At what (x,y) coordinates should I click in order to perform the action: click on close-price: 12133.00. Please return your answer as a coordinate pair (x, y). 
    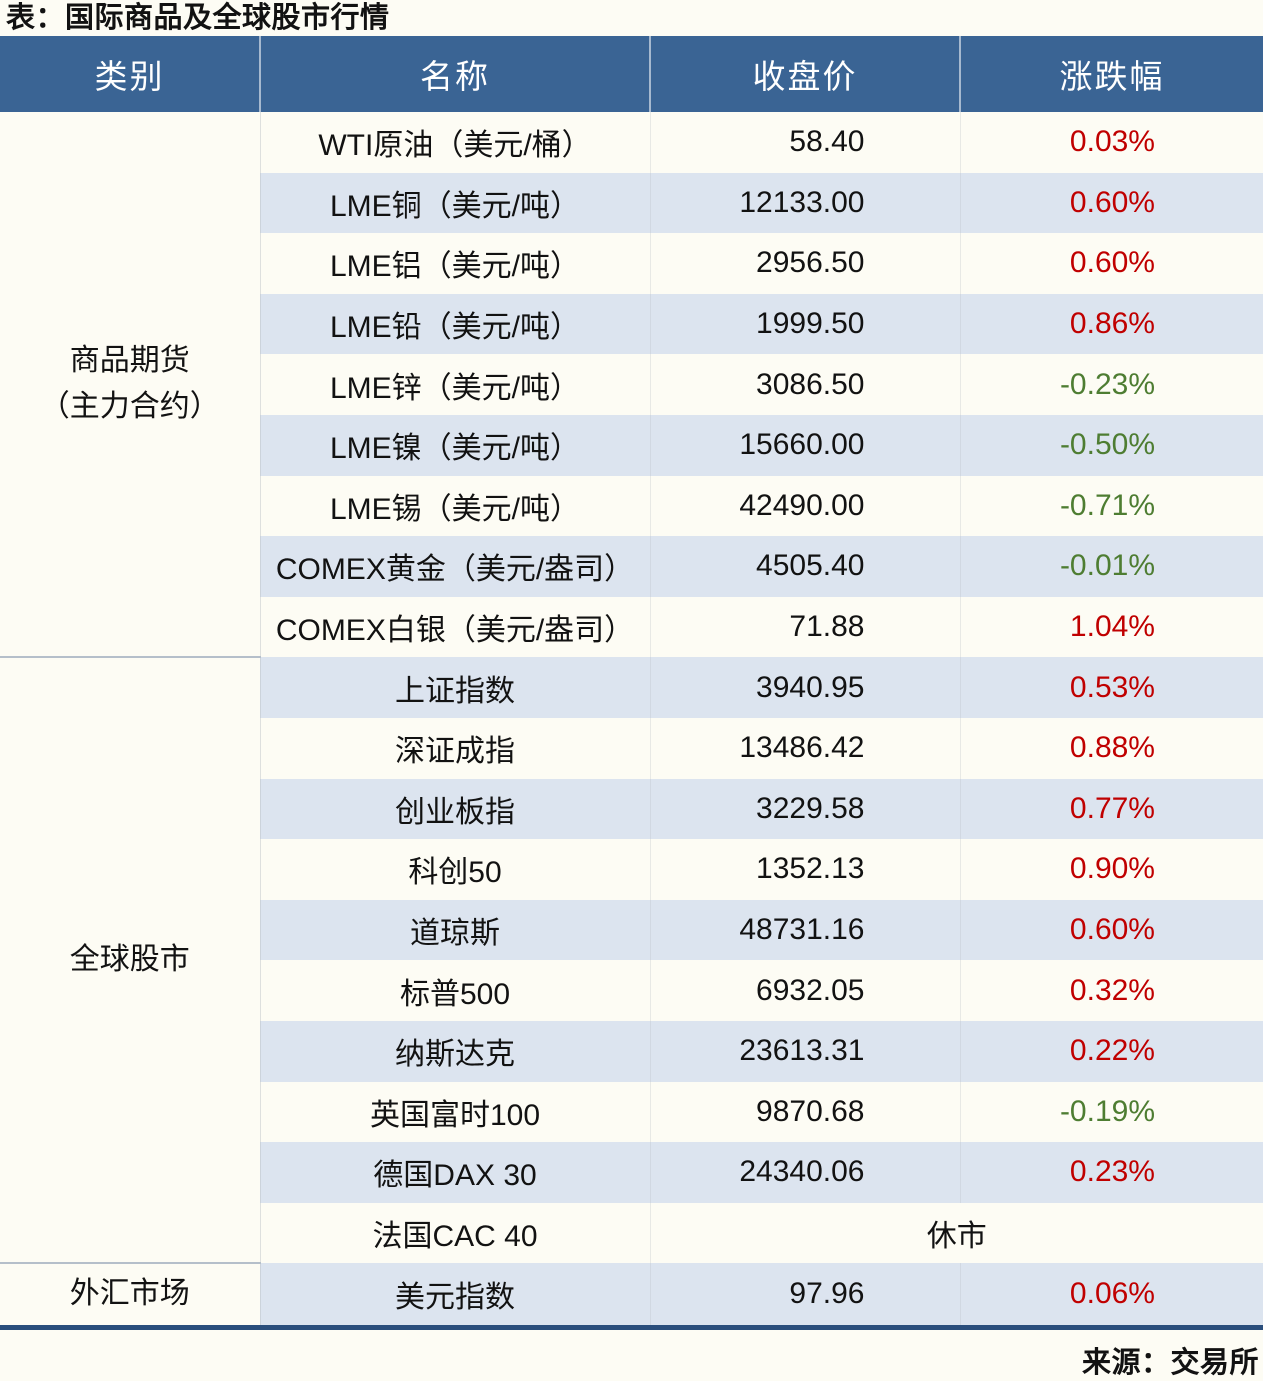
    Looking at the image, I should click on (805, 203).